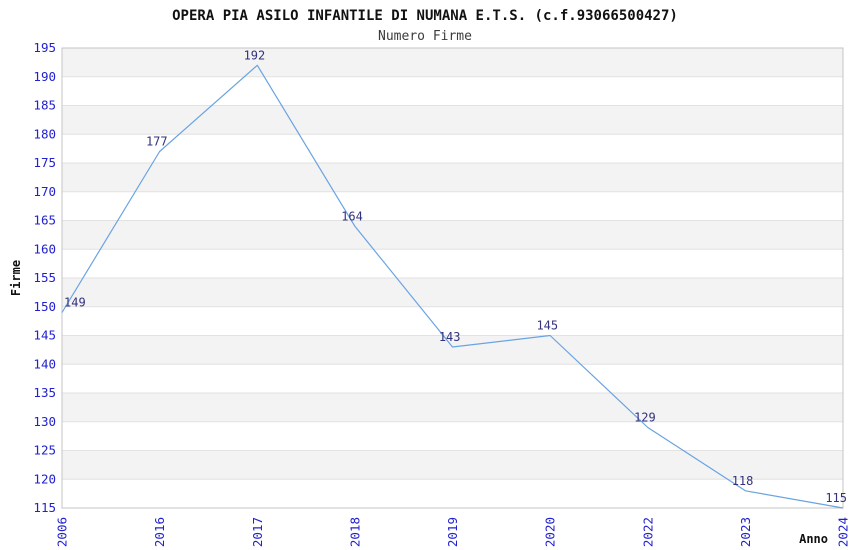  Describe the element at coordinates (645, 418) in the screenshot. I see `data-point-label: 129` at that location.